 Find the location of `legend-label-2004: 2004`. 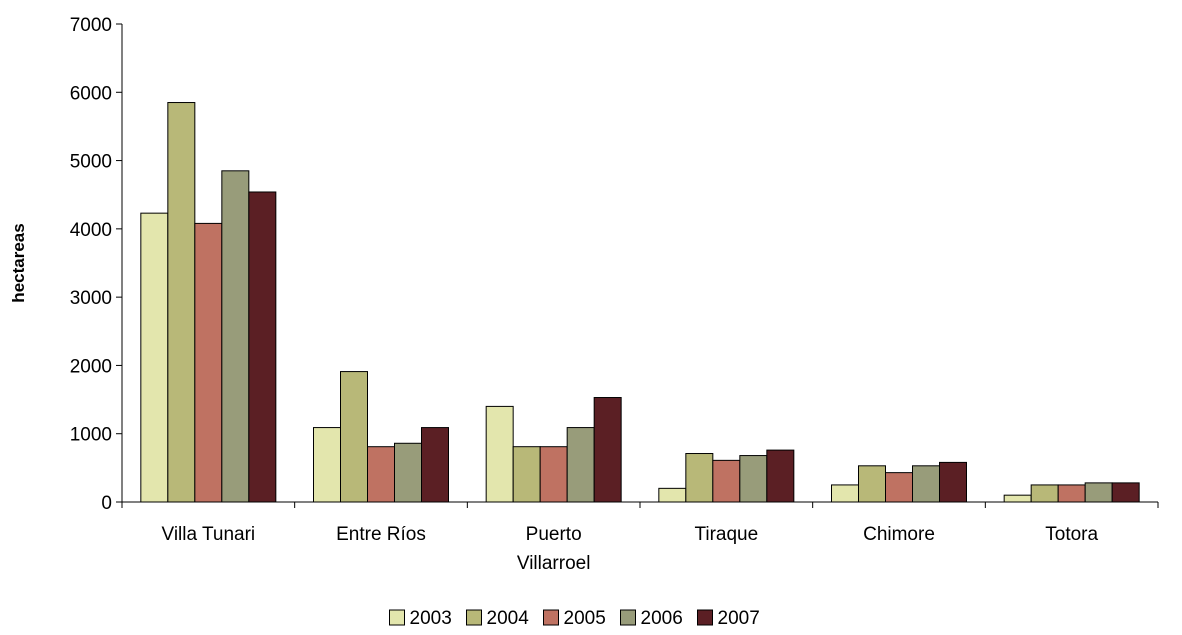

legend-label-2004: 2004 is located at coordinates (508, 618).